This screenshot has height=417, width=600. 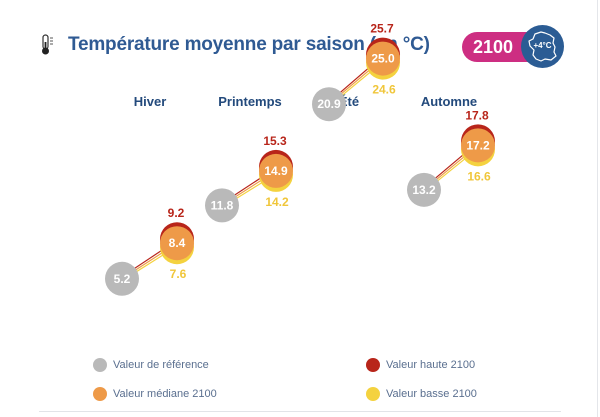 I want to click on point-reference-automne, so click(x=424, y=189).